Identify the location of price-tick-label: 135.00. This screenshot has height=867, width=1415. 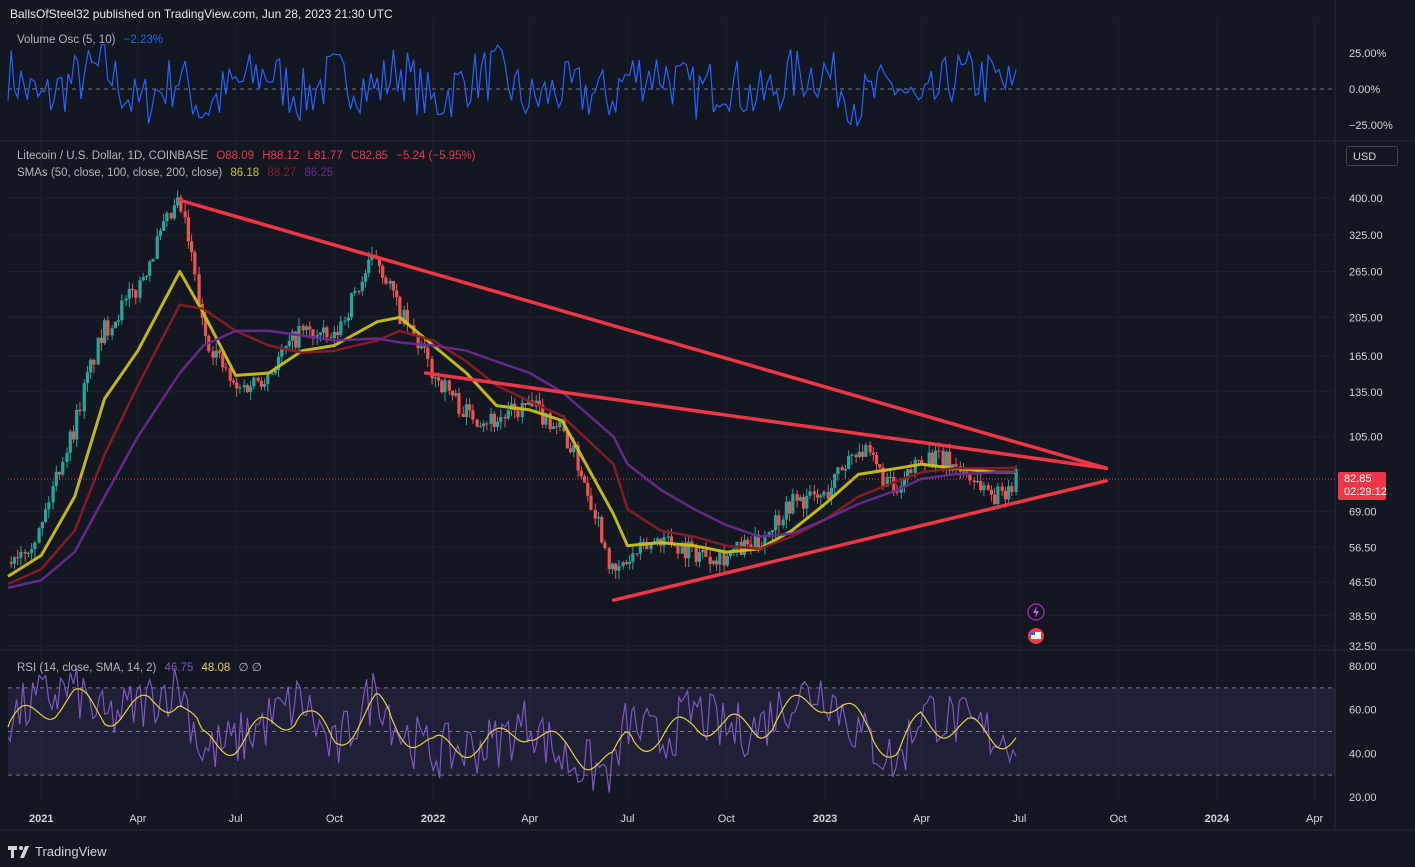
(1366, 393).